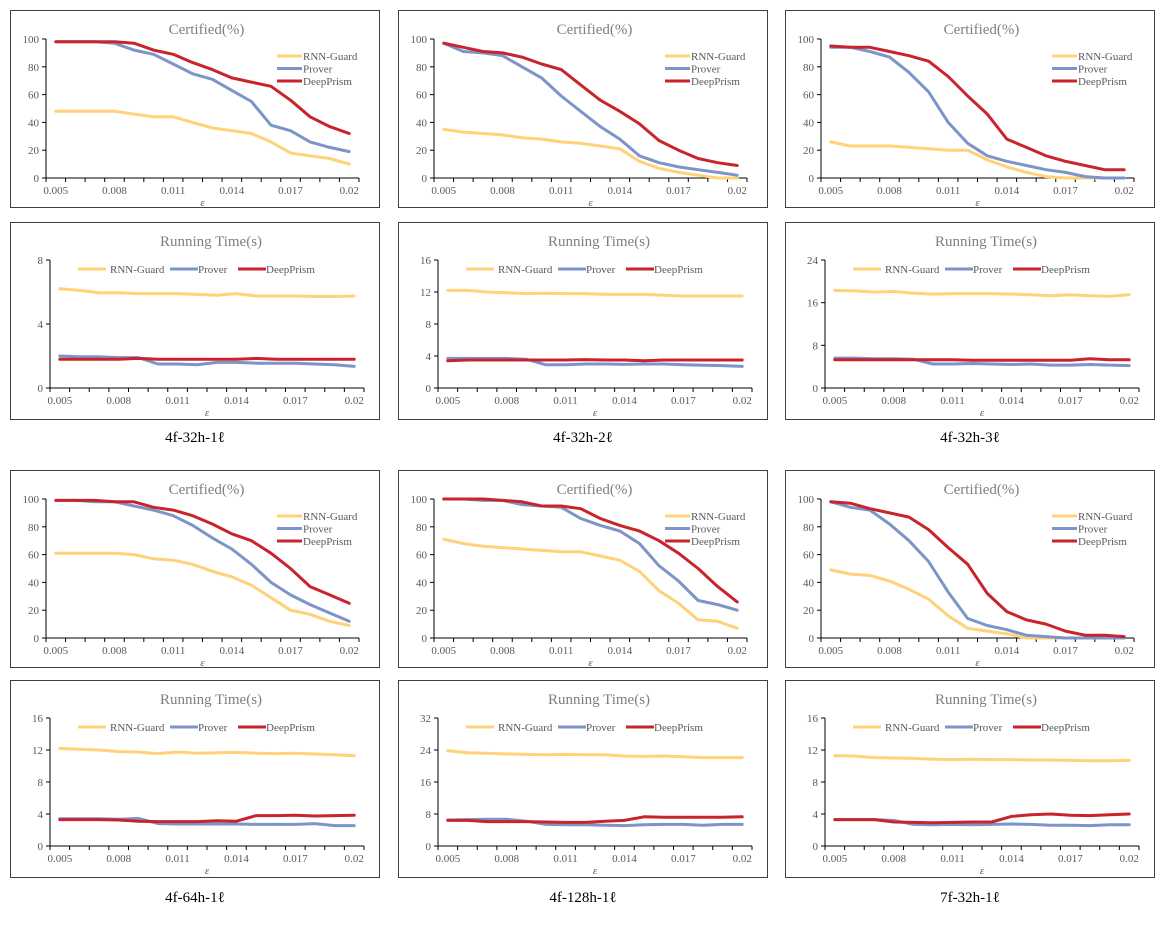 This screenshot has height=926, width=1163. Describe the element at coordinates (812, 751) in the screenshot. I see `y-tick-label: 12` at that location.